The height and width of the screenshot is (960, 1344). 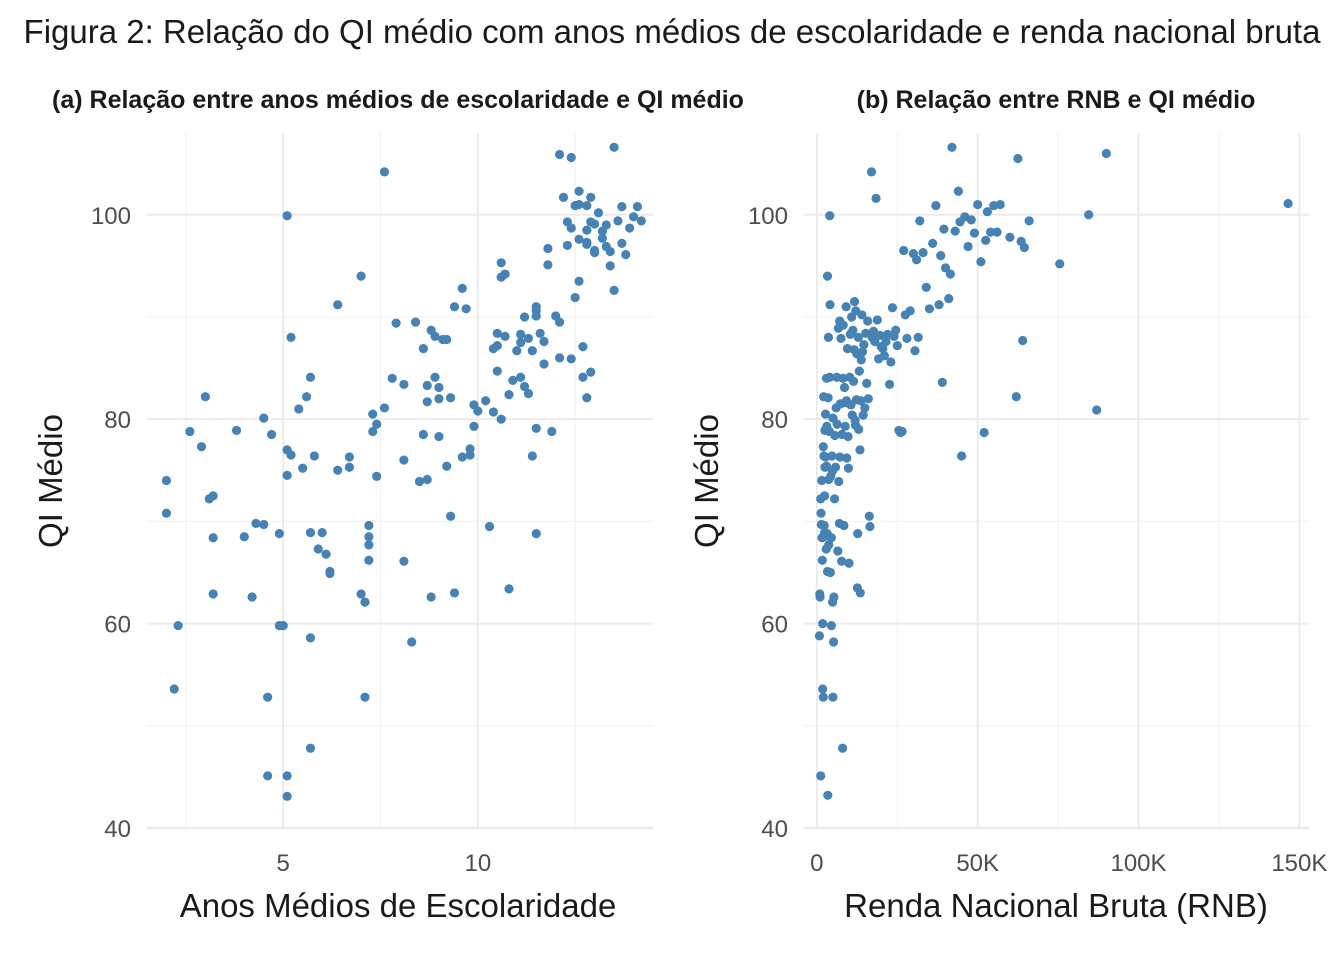 I want to click on x-tick-label: 50K, so click(x=977, y=863).